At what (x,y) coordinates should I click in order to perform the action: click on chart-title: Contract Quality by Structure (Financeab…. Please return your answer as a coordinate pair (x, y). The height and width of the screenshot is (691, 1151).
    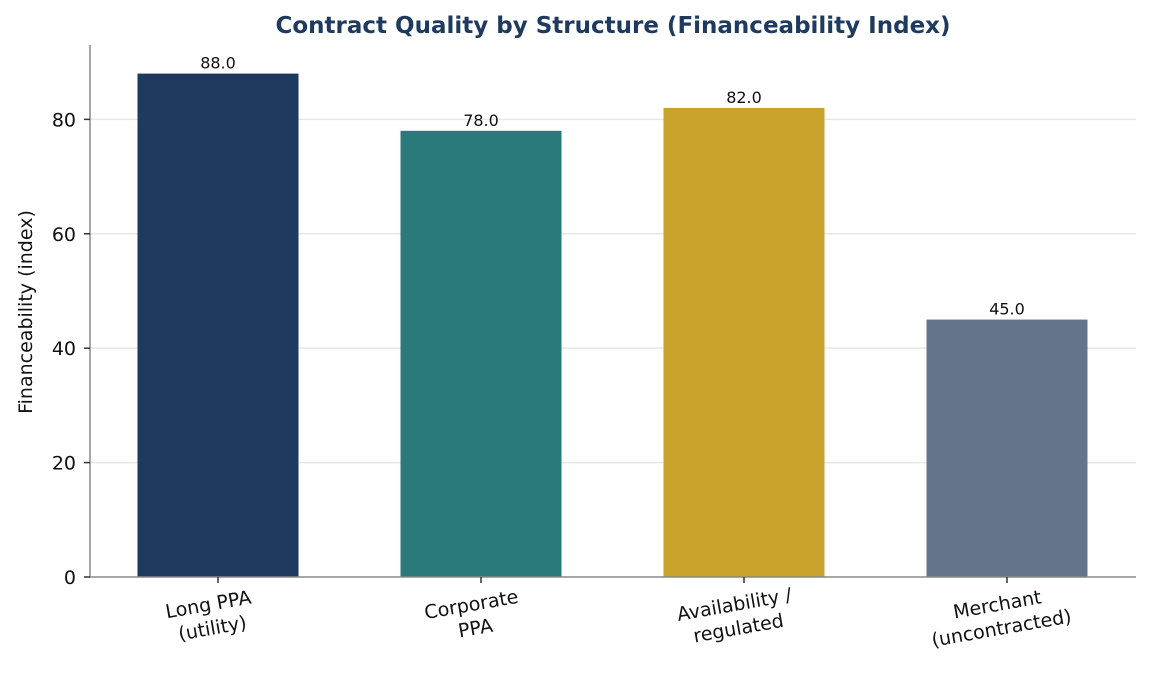
    Looking at the image, I should click on (612, 26).